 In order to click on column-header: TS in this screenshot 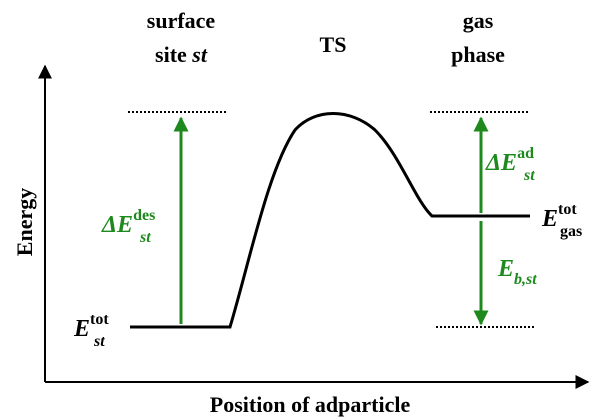, I will do `click(333, 44)`.